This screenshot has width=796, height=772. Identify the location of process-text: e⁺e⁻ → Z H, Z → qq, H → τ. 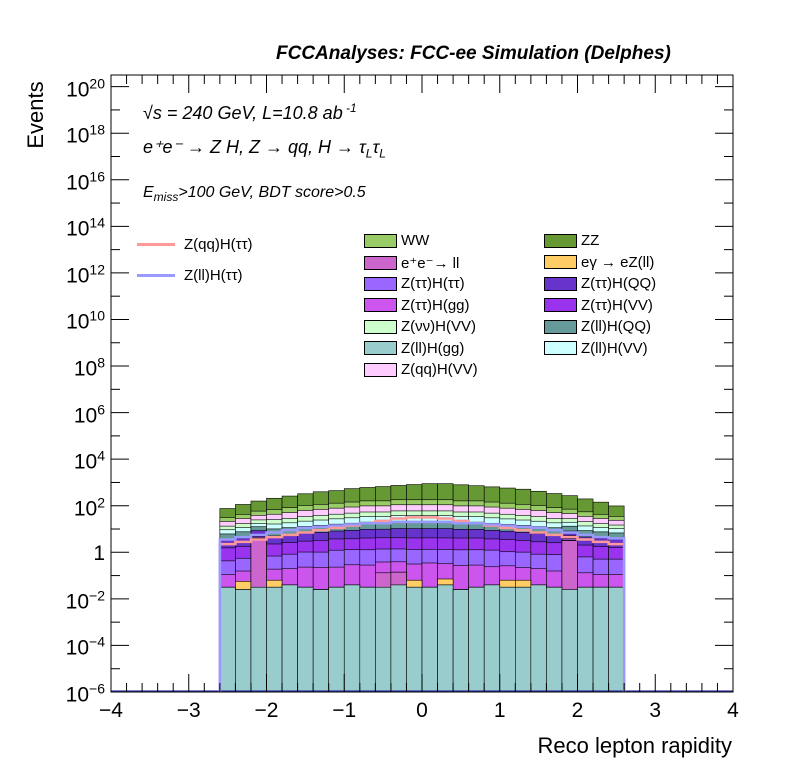
(254, 147).